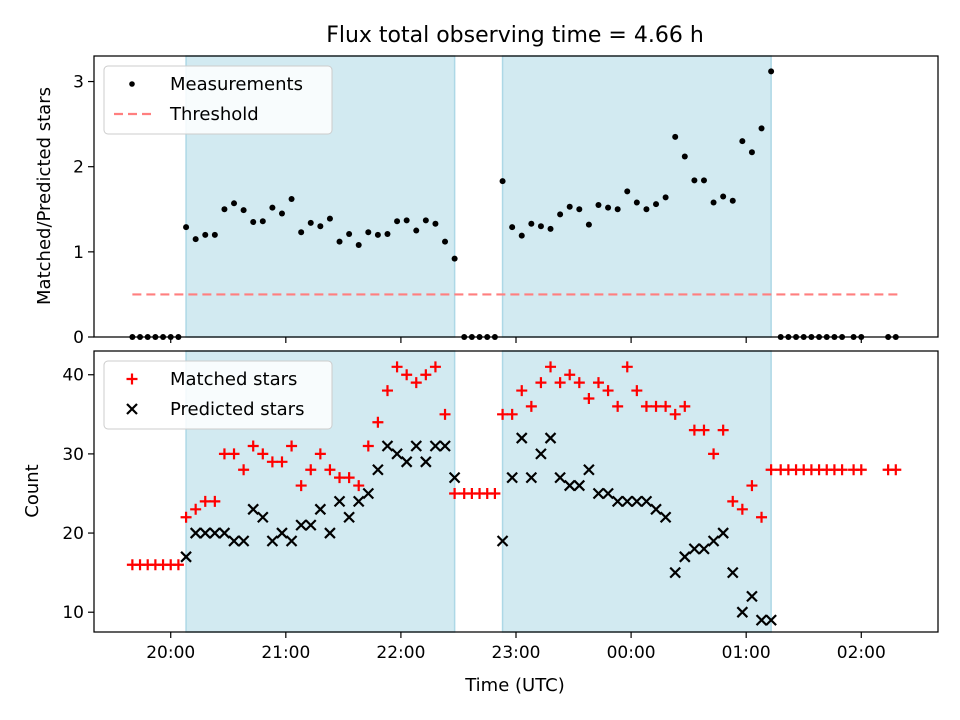 The height and width of the screenshot is (720, 960). I want to click on x-tick-label: 21:00, so click(285, 653).